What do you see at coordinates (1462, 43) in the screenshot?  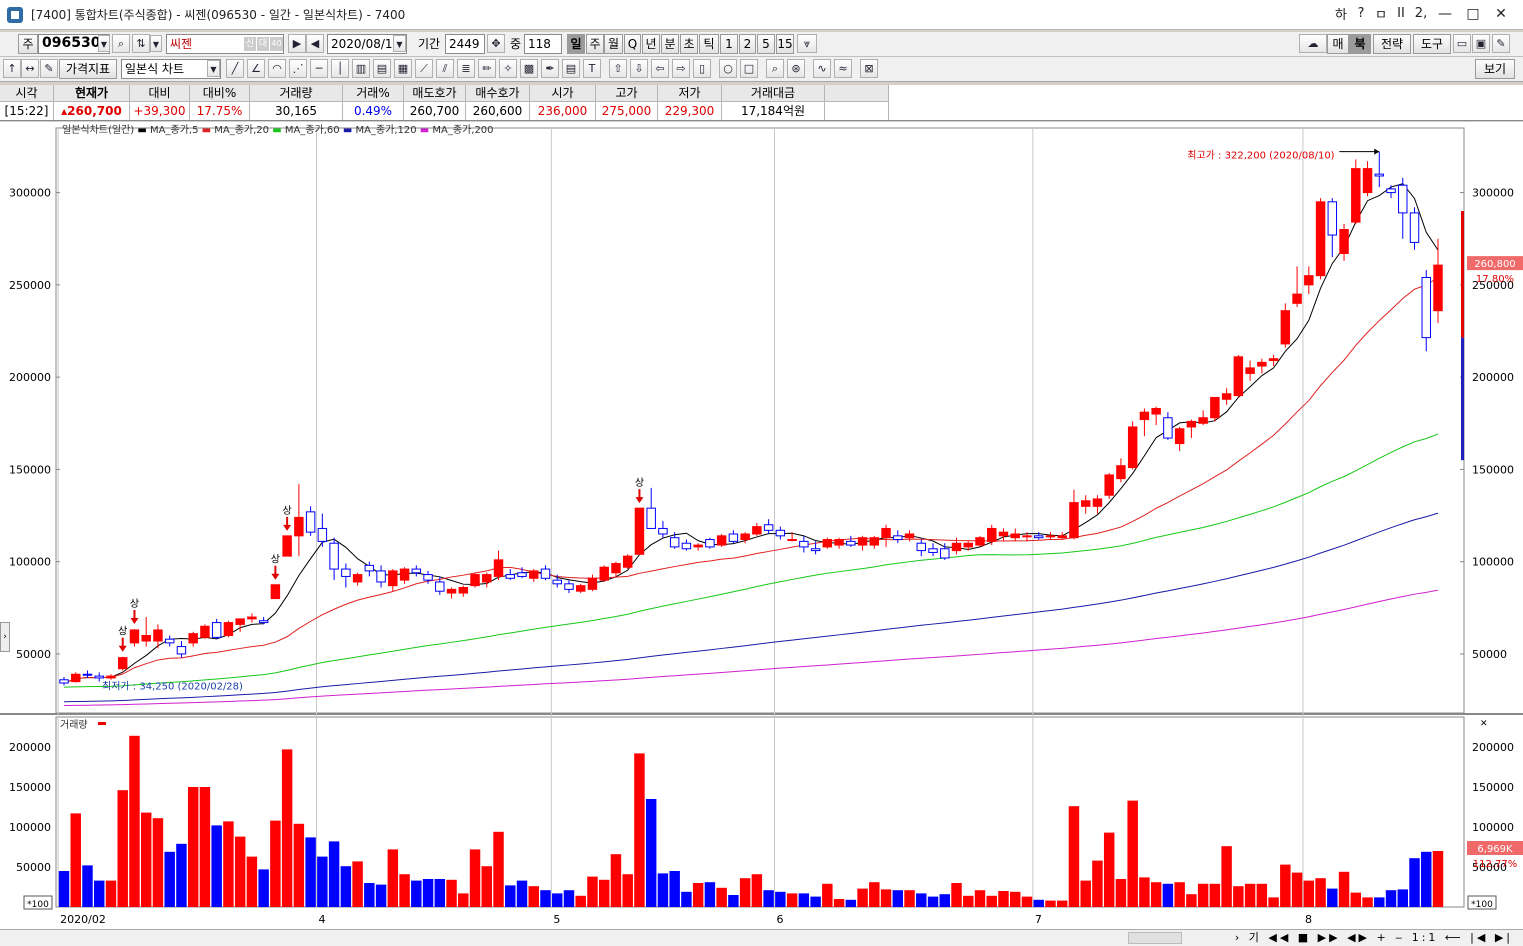 I see `folder-icon: ▭` at bounding box center [1462, 43].